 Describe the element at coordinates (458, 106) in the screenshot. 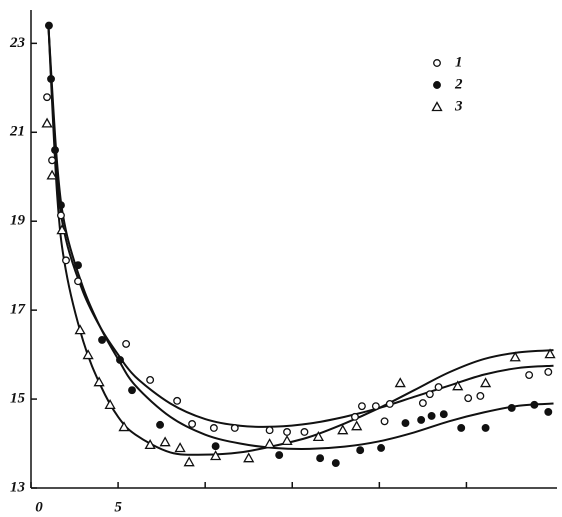

I see `legend-label: 3` at that location.